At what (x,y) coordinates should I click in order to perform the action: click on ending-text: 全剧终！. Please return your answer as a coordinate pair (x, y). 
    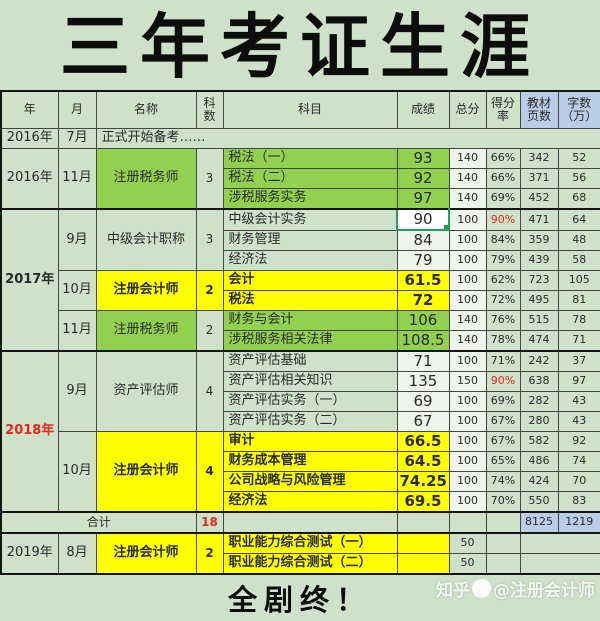
    Looking at the image, I should click on (299, 600).